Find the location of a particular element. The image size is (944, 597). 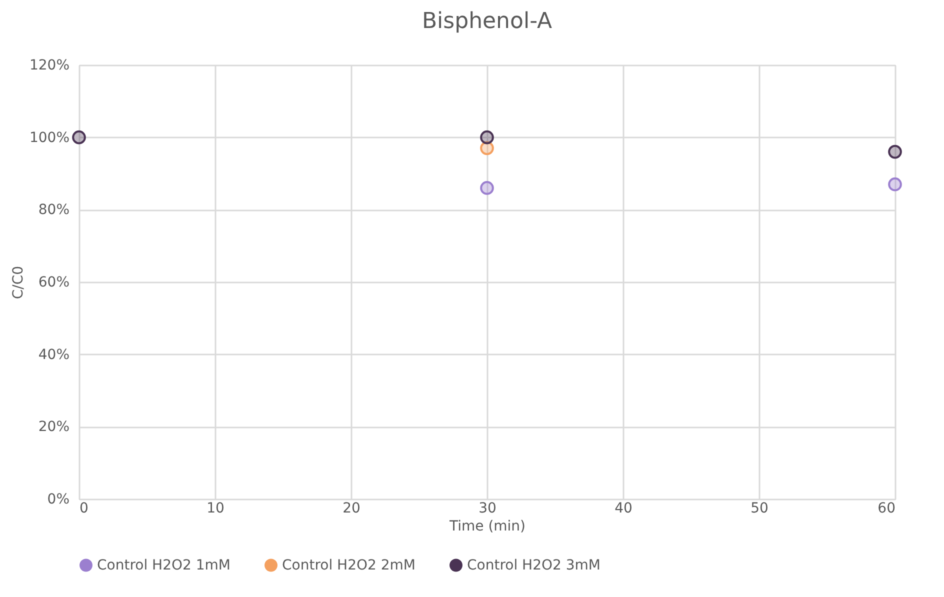

y-axis-title: C/C0 is located at coordinates (18, 283).